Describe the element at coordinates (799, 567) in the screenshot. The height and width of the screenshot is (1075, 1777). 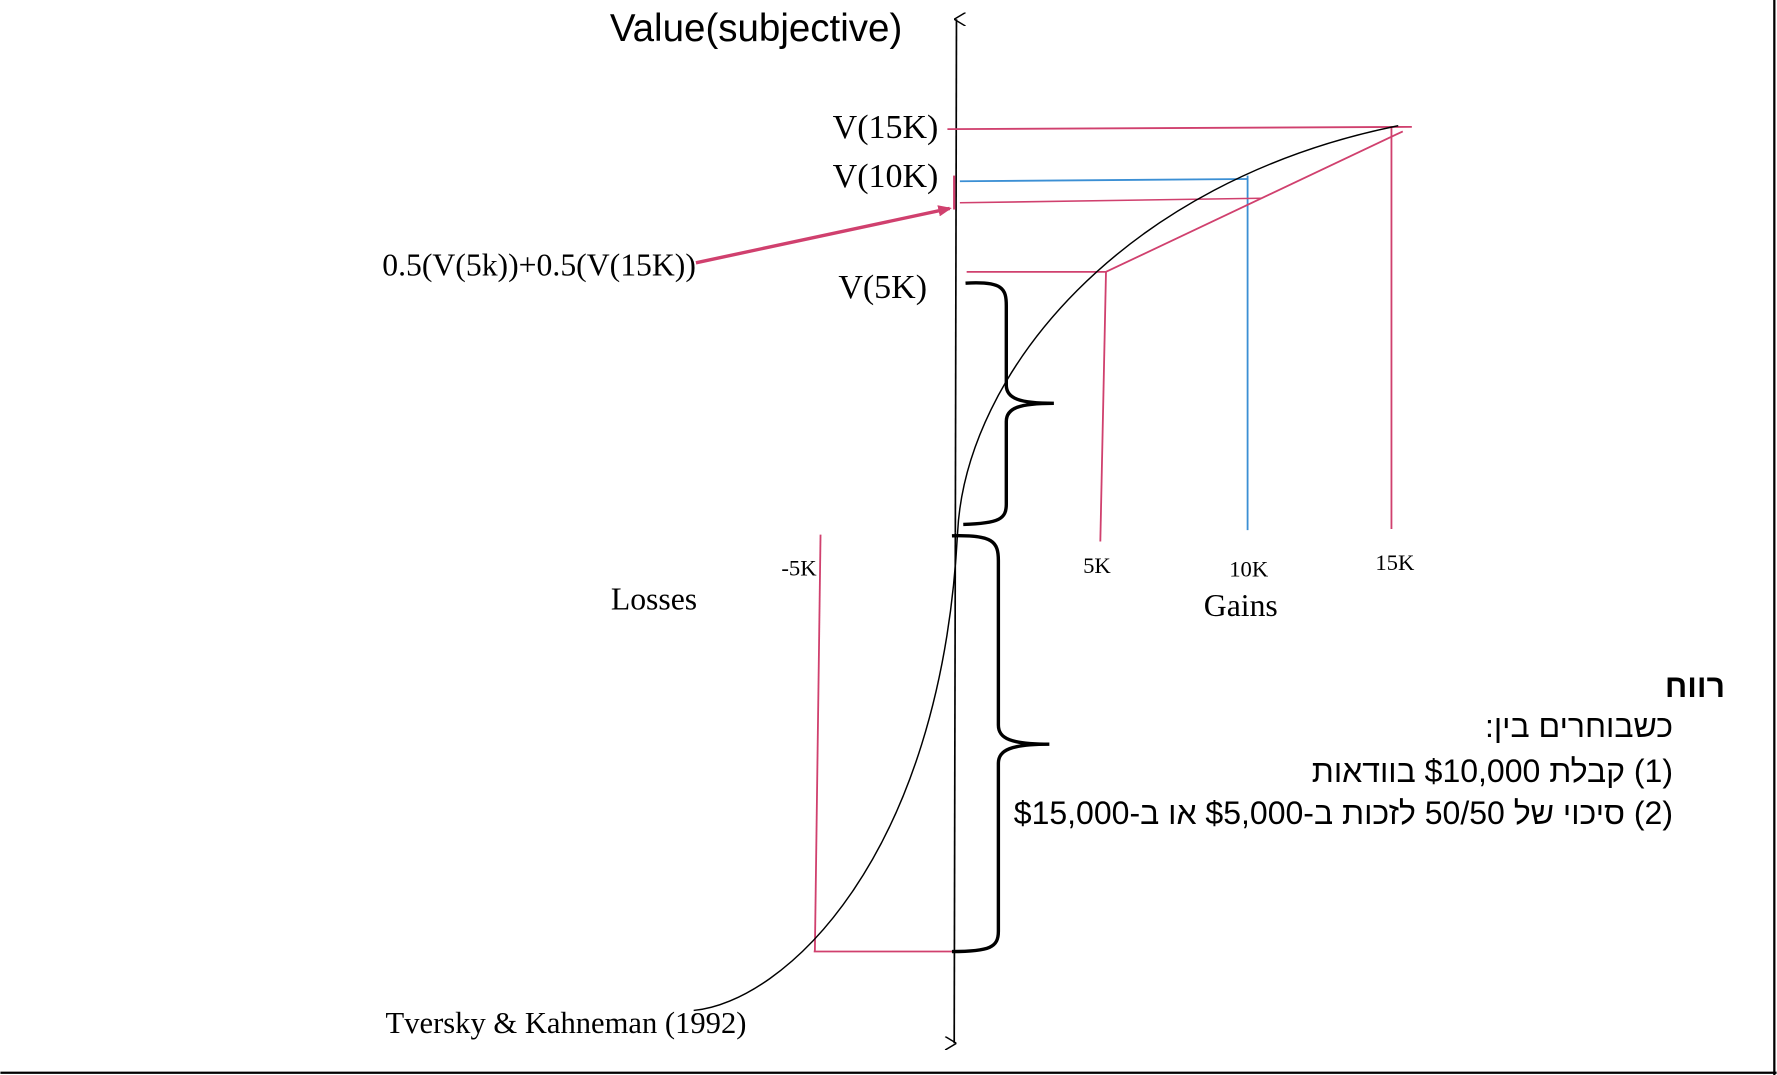
I see `tick-neg5k: -5K` at that location.